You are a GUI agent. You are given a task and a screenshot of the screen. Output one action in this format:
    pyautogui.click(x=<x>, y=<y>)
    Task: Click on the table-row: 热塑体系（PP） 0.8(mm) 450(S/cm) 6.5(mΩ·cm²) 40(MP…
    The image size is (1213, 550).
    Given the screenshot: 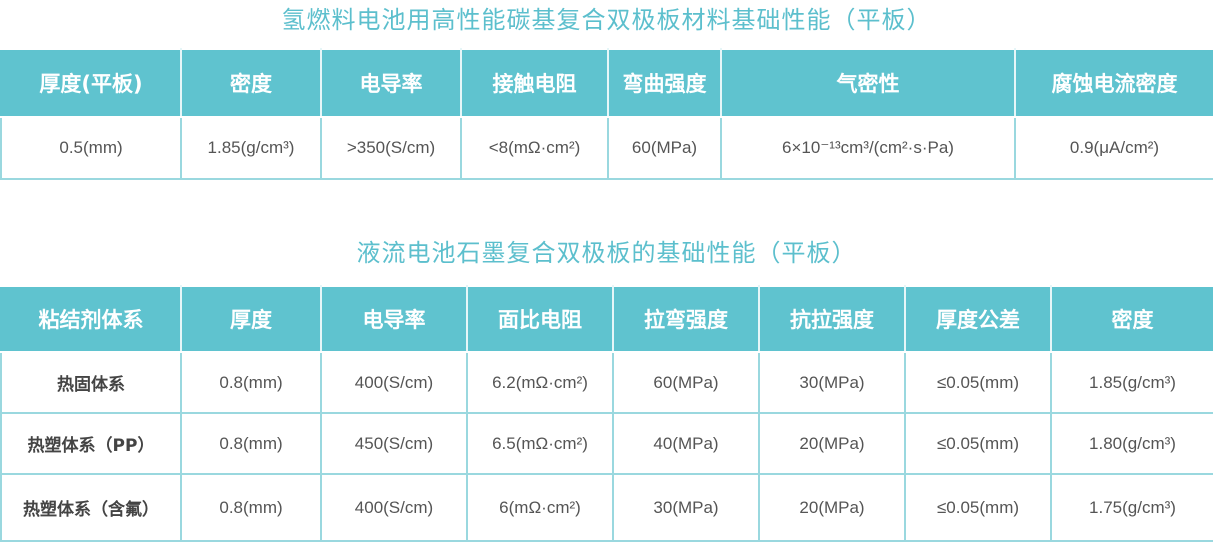 What is the action you would take?
    pyautogui.click(x=606, y=443)
    